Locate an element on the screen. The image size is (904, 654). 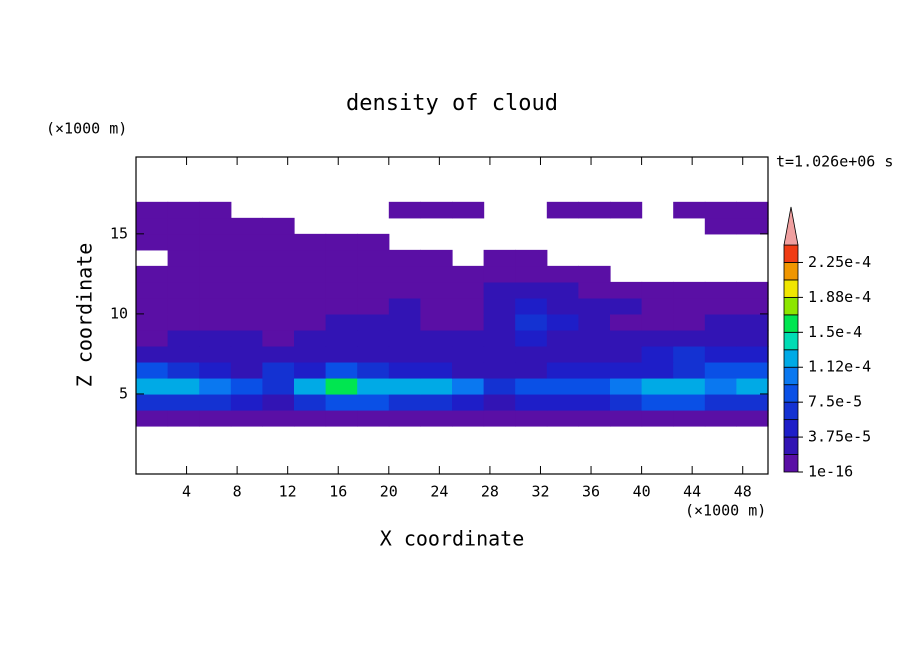
x-tick-label: 24 is located at coordinates (439, 492).